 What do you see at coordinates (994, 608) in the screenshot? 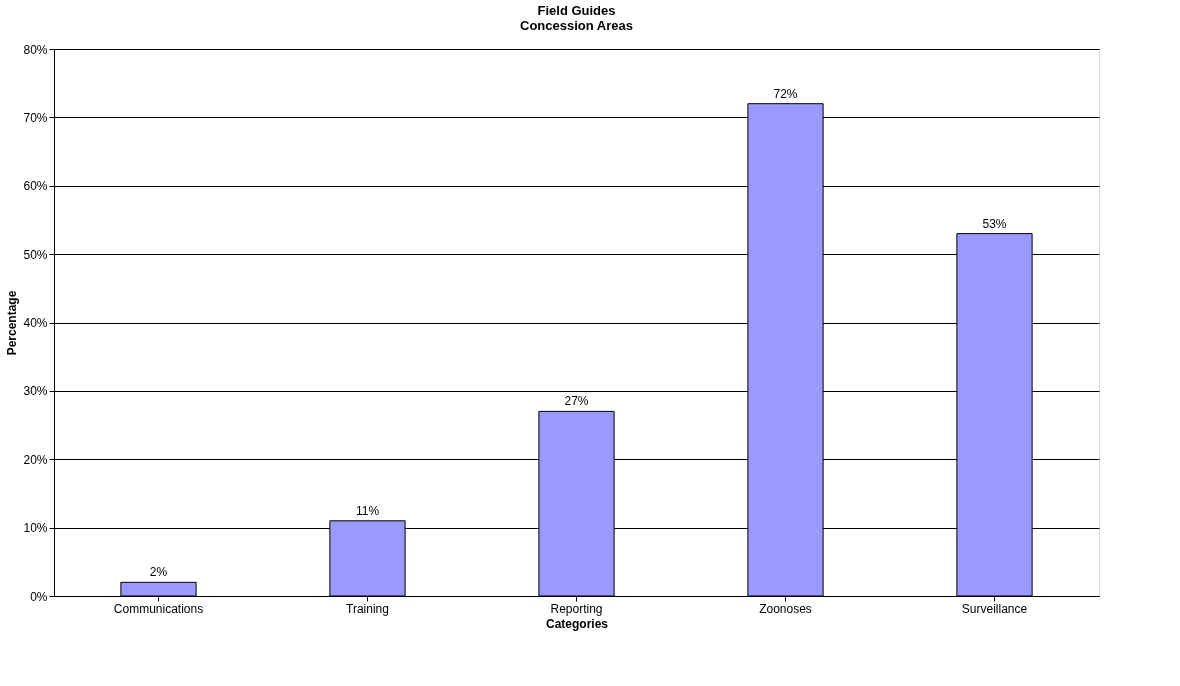
I see `x-tick-label: Surveillance` at bounding box center [994, 608].